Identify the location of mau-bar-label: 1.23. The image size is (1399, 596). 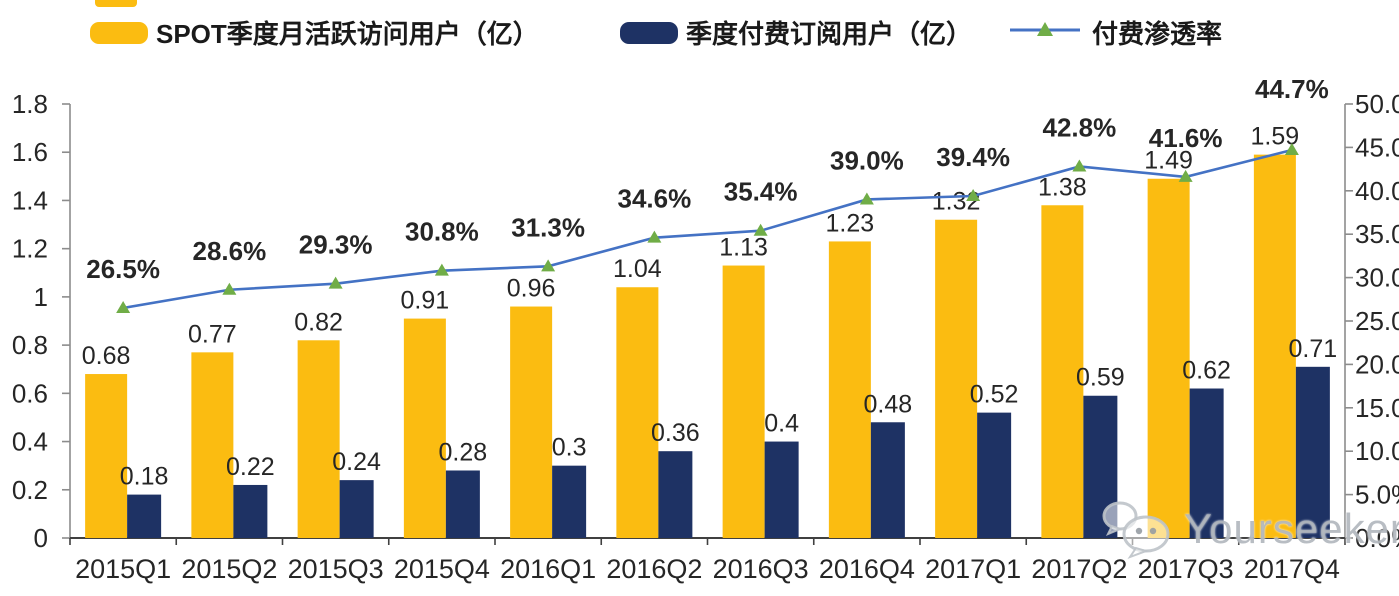
(850, 223).